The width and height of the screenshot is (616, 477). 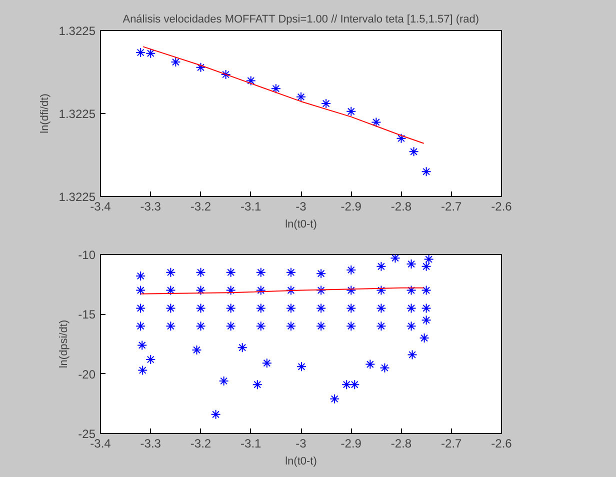 What do you see at coordinates (64, 344) in the screenshot?
I see `y-axis-title: ln(dpsi/dt)` at bounding box center [64, 344].